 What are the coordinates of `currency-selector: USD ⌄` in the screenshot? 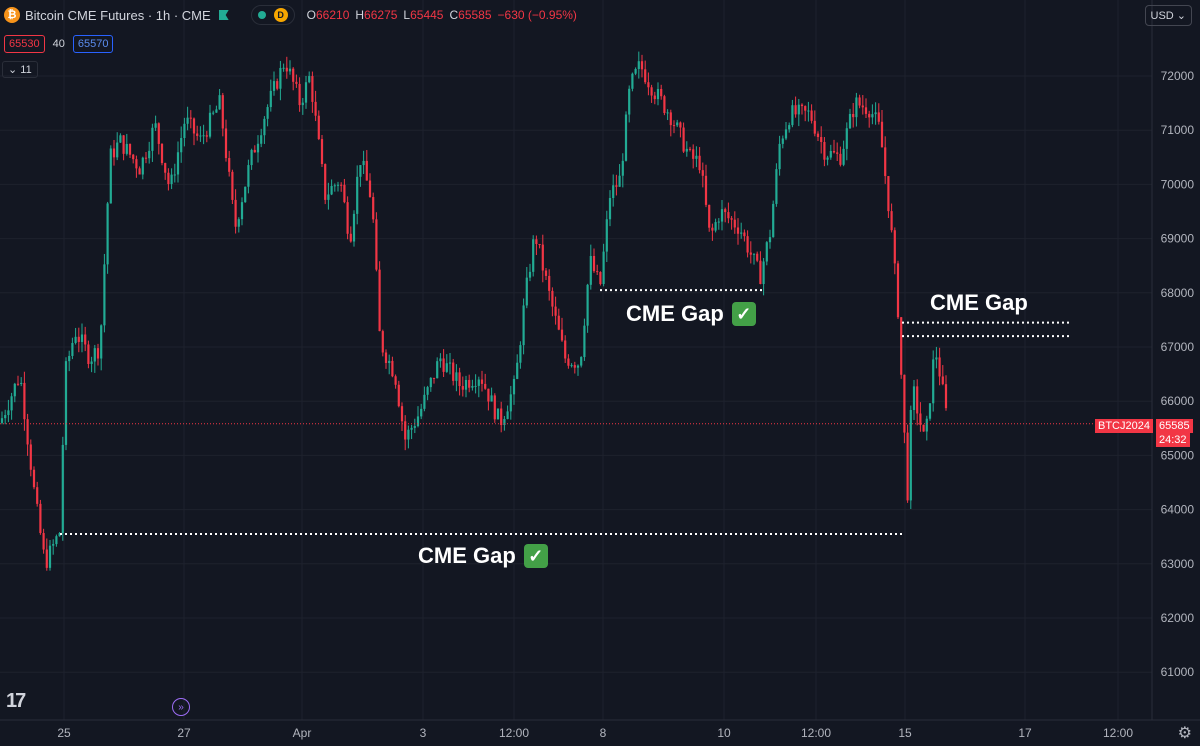 It's located at (1168, 15).